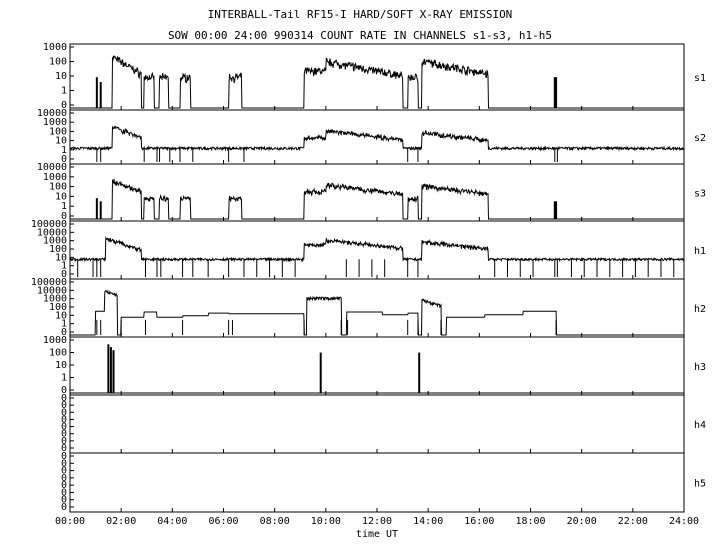 The image size is (720, 550). Describe the element at coordinates (58, 62) in the screenshot. I see `y-tick-s1: 100` at that location.